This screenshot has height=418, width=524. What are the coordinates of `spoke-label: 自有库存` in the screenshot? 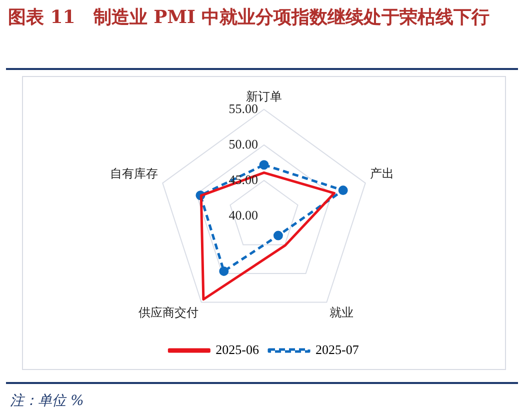 It's located at (134, 173).